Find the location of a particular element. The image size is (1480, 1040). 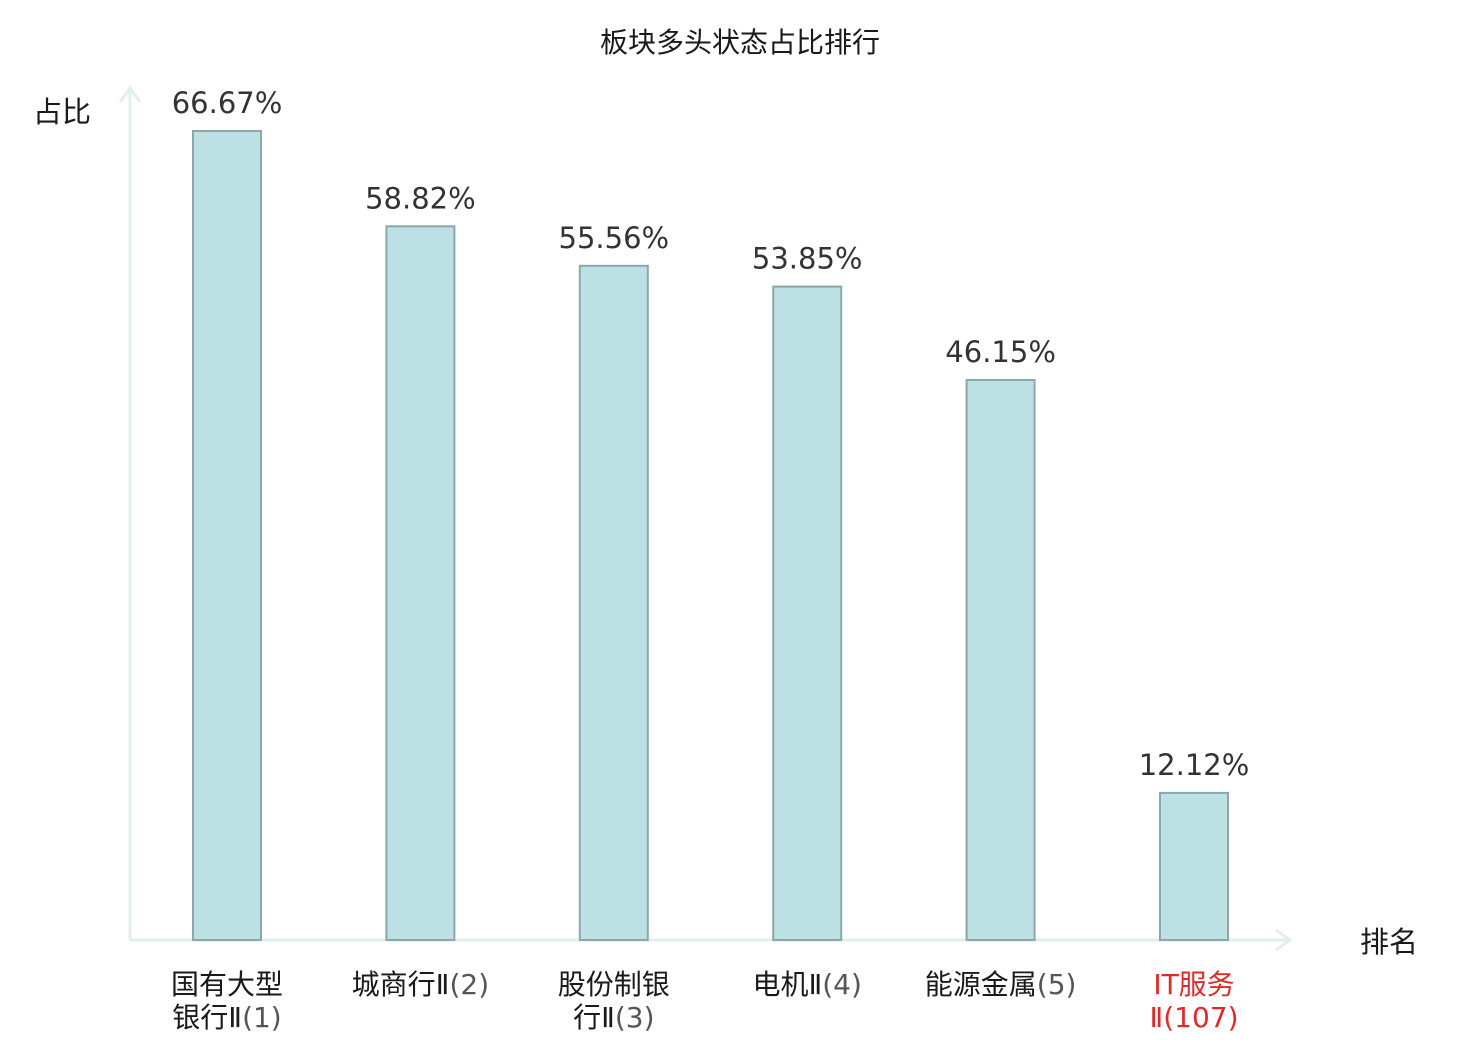

value-label-1: 66.67% is located at coordinates (227, 103).